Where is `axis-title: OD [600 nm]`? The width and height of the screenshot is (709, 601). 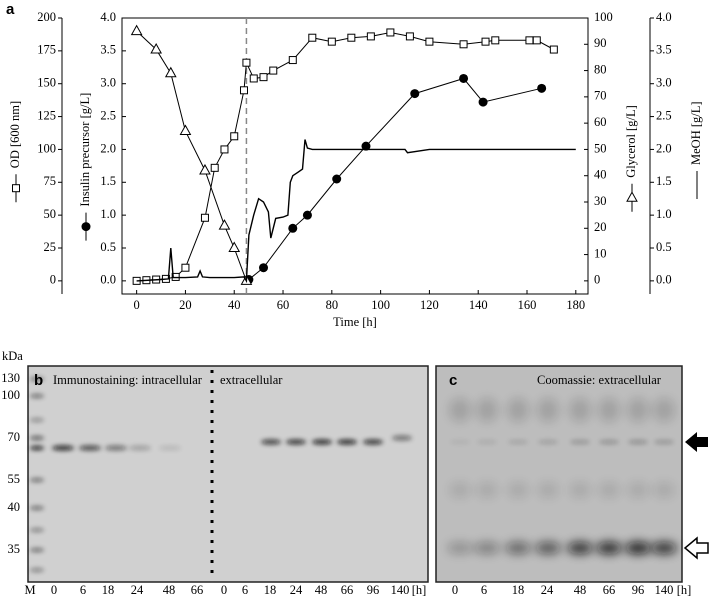
axis-title: OD [600 nm] is located at coordinates (15, 134).